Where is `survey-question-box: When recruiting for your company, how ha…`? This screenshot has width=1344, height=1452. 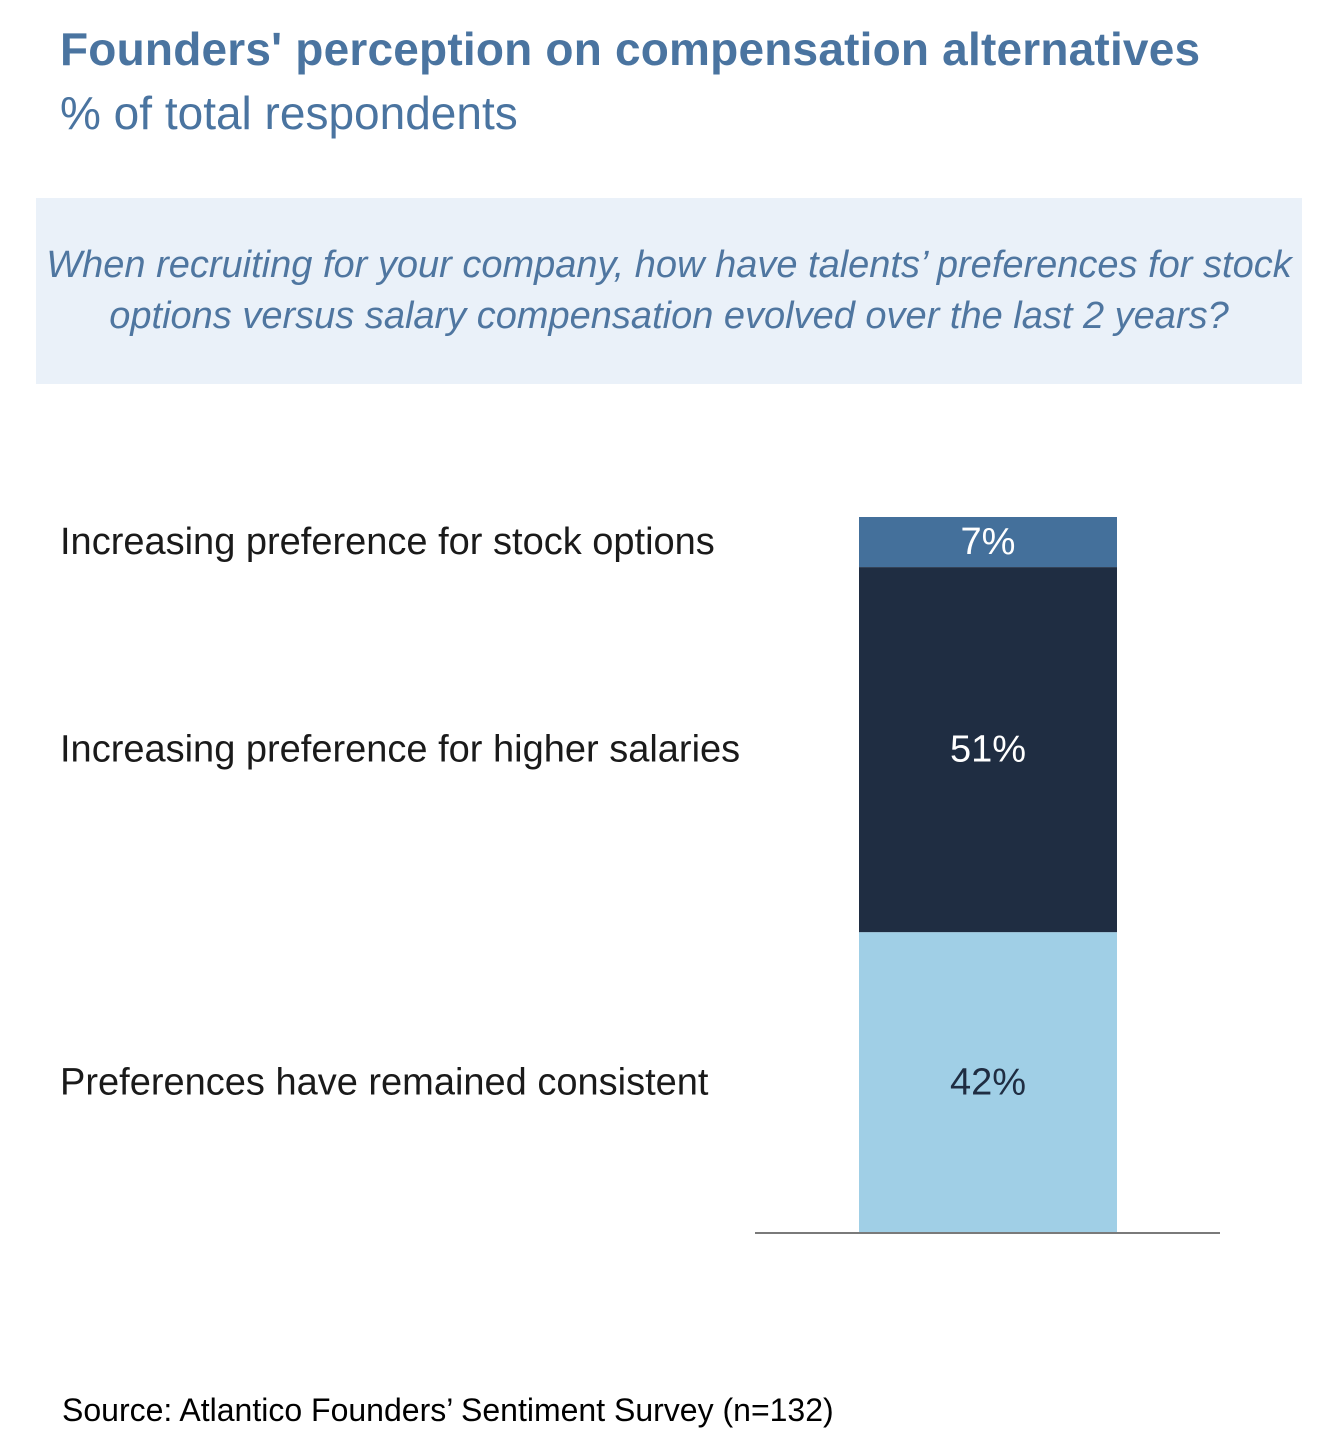 survey-question-box: When recruiting for your company, how ha… is located at coordinates (669, 291).